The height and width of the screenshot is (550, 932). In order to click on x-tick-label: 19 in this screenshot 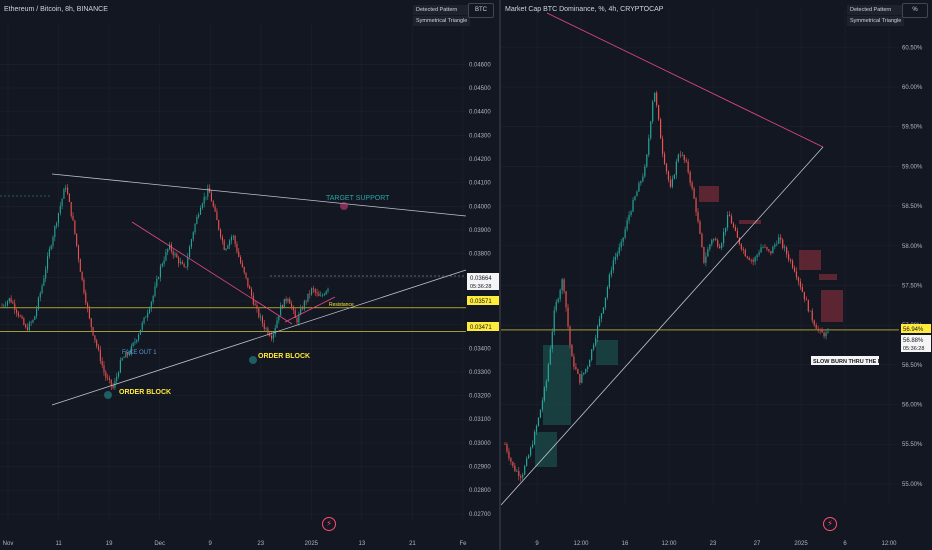, I will do `click(109, 544)`.